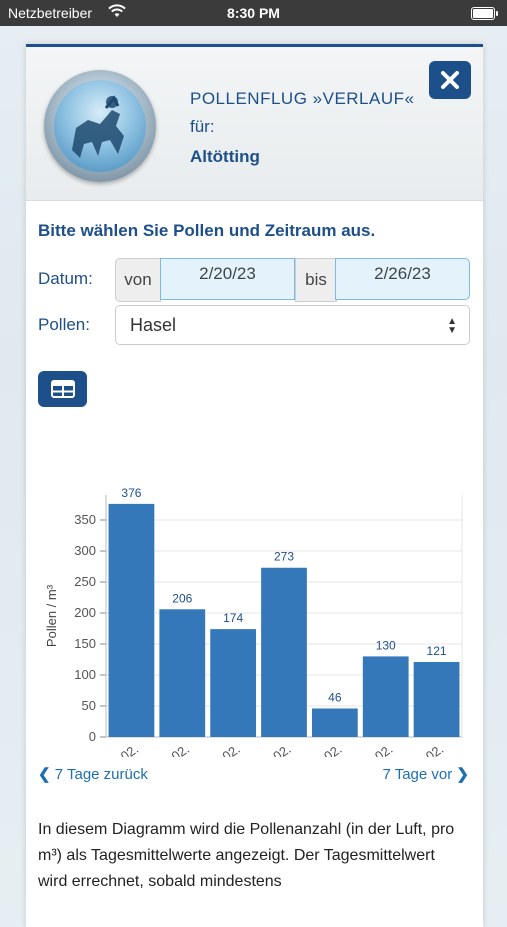  What do you see at coordinates (85, 643) in the screenshot?
I see `y-tick-label: 150` at bounding box center [85, 643].